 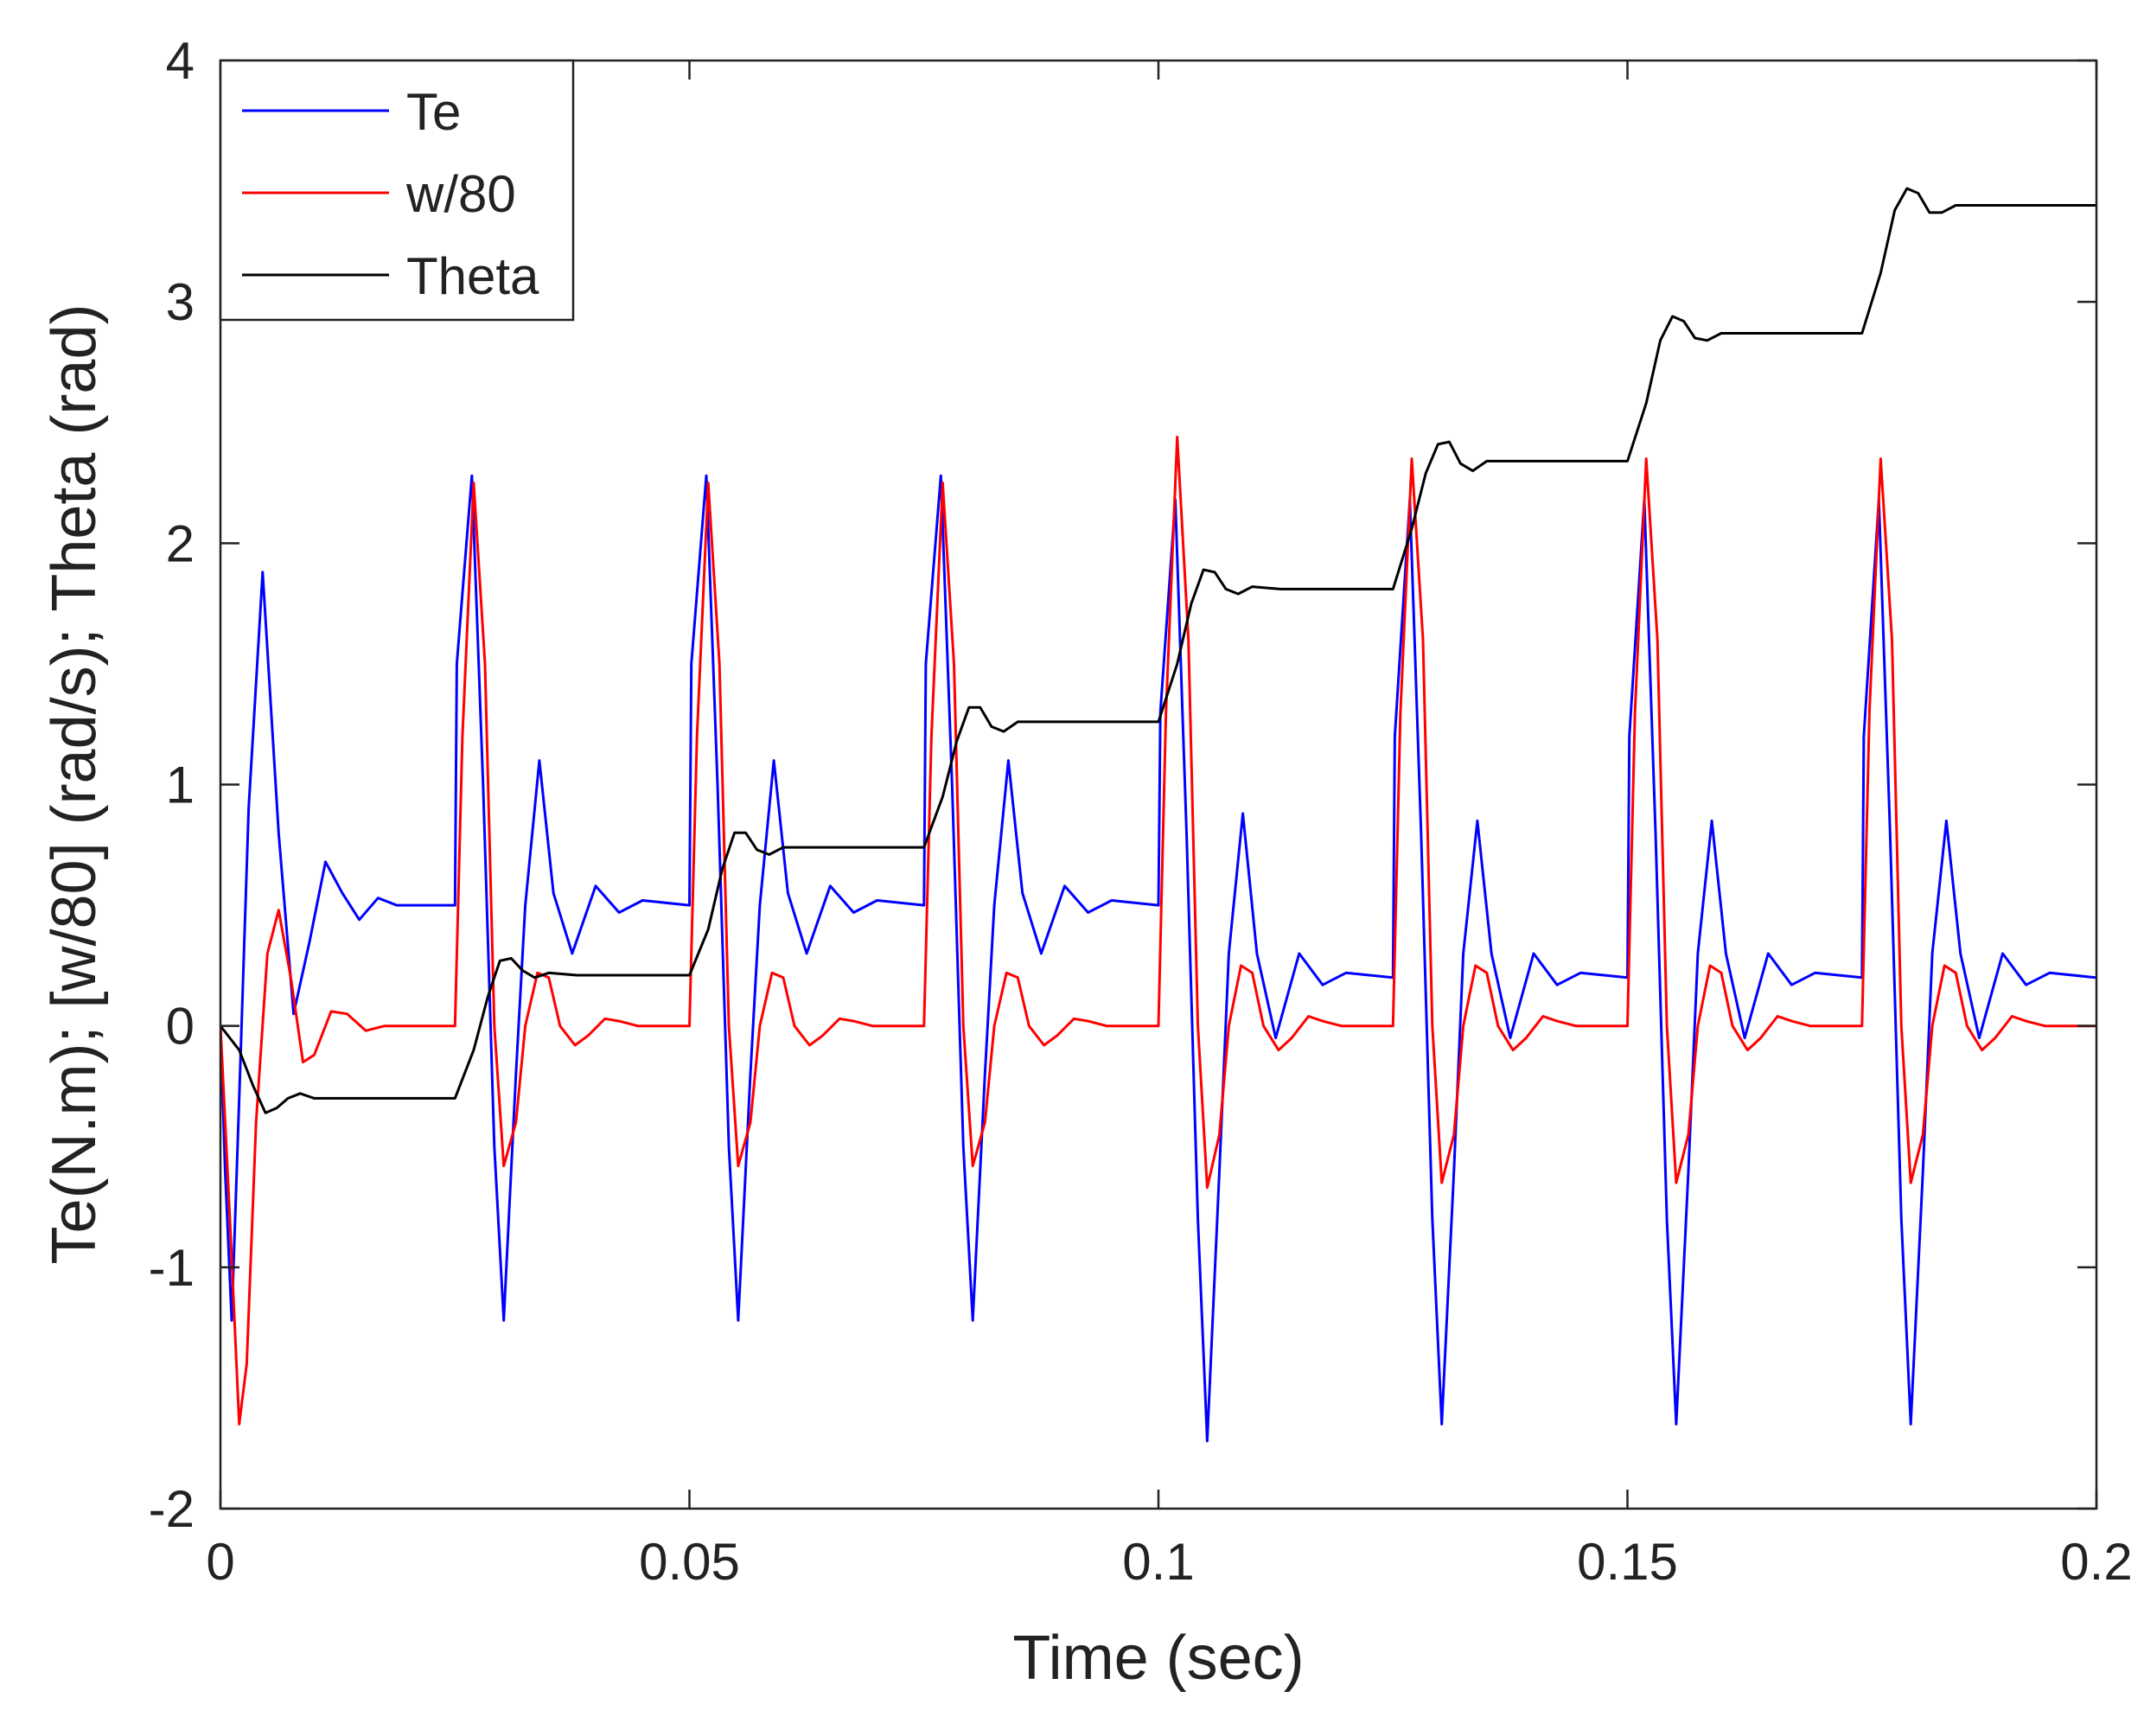 I want to click on x-tick-label: 0.1, so click(x=1158, y=1562).